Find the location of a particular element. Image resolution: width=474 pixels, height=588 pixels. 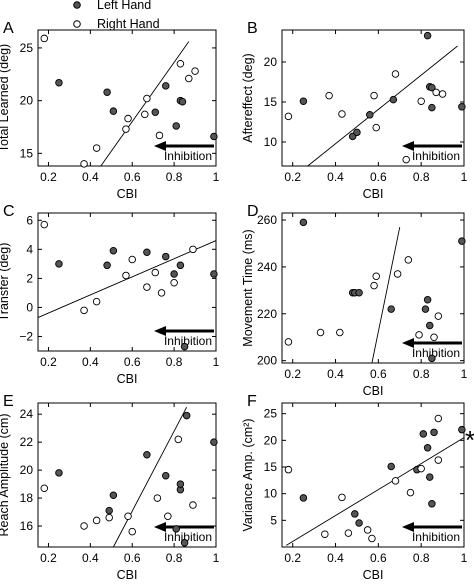

panel-c-fit-line is located at coordinates (127, 279).